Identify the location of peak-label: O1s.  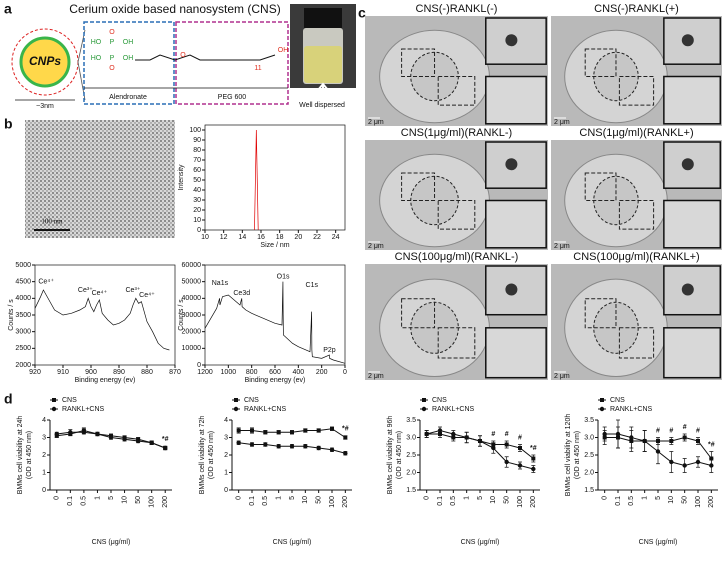
(283, 277).